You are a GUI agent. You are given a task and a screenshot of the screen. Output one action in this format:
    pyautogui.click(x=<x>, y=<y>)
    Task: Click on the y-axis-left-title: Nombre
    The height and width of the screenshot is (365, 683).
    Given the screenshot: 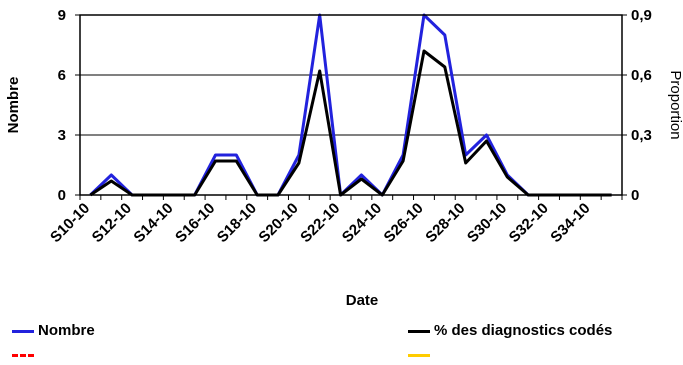 What is the action you would take?
    pyautogui.click(x=13, y=105)
    